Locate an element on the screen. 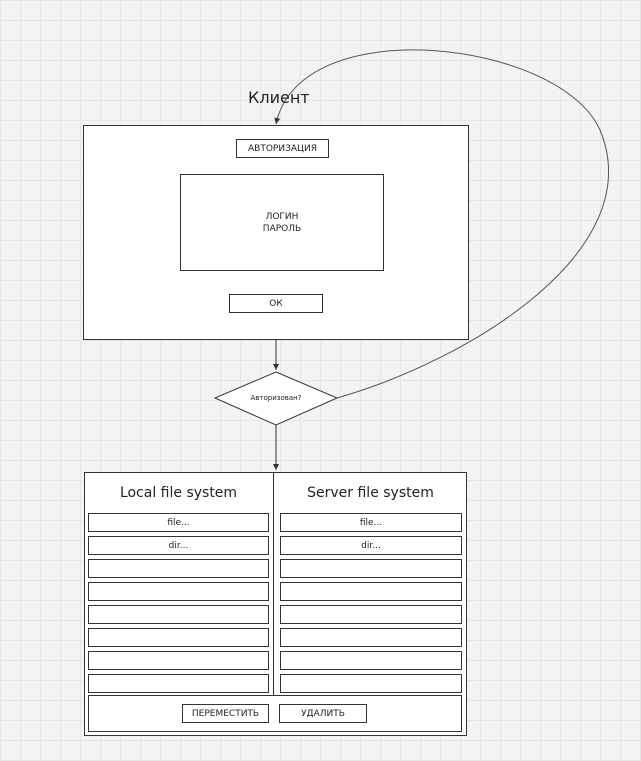 The image size is (641, 761). server-fs-title: Server file system is located at coordinates (370, 493).